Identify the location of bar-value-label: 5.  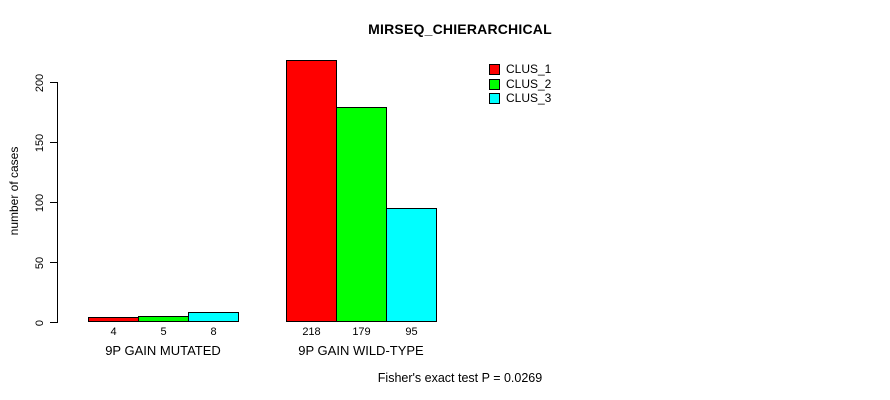
(163, 332).